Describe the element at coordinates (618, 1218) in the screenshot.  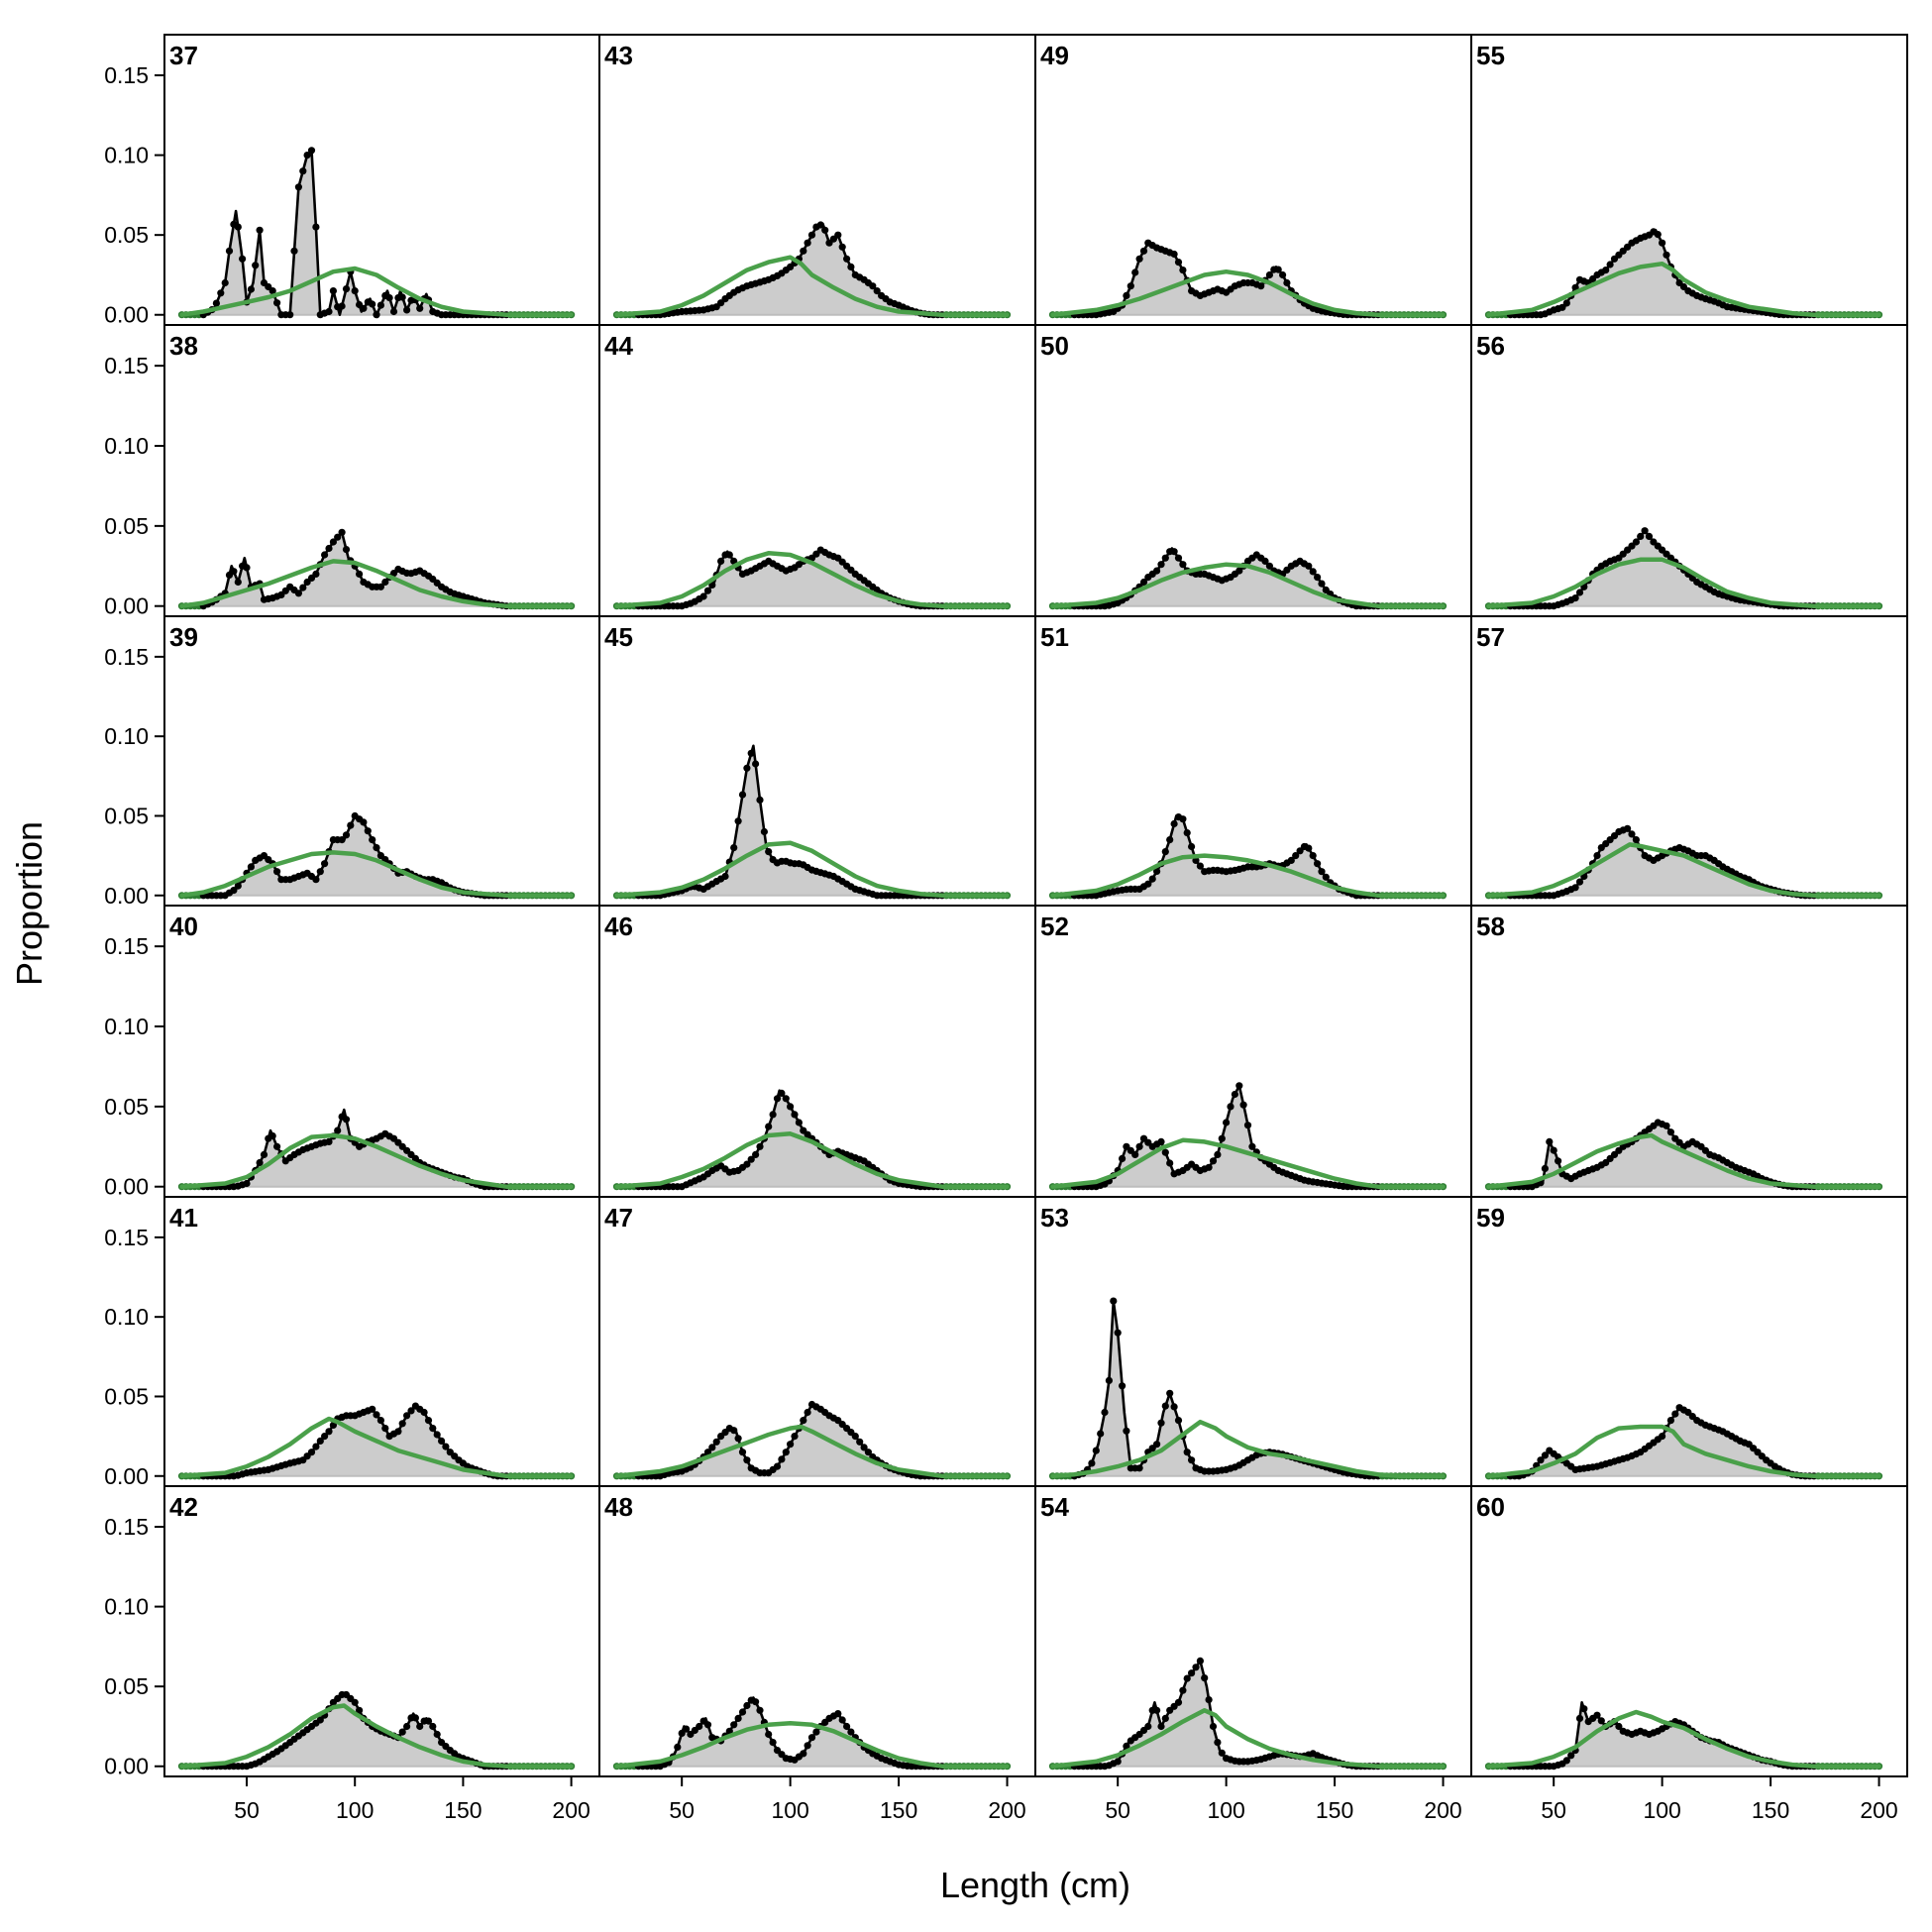
I see `panel-label: 47` at that location.